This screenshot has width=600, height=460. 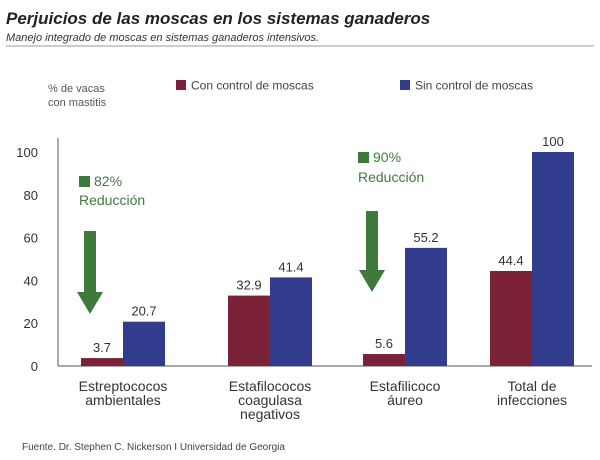 What do you see at coordinates (27, 152) in the screenshot?
I see `y-tick-label: 100` at bounding box center [27, 152].